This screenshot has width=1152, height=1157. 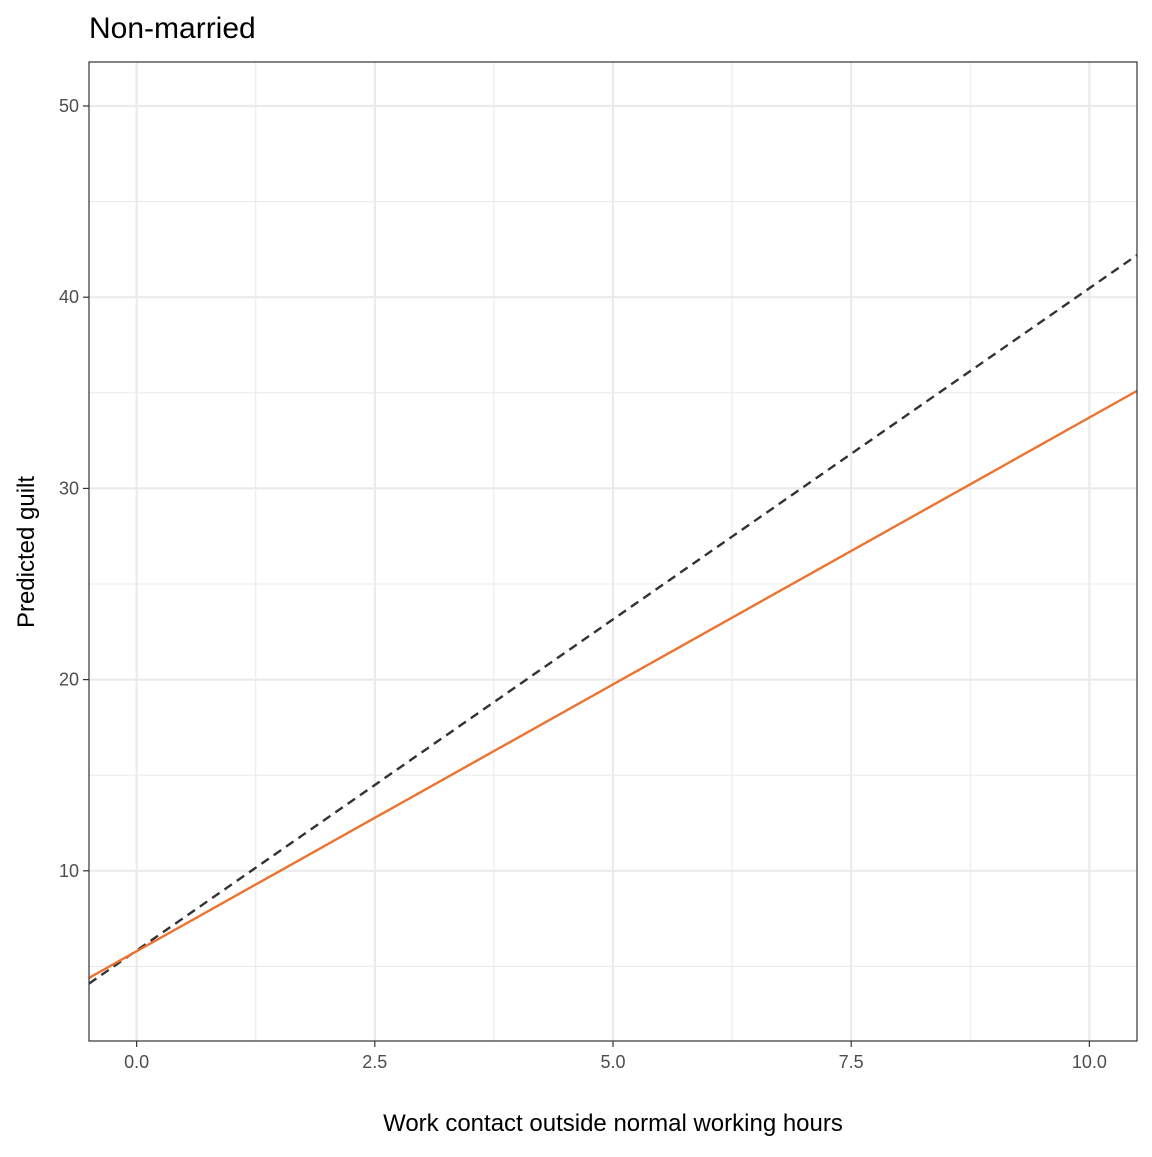 What do you see at coordinates (1089, 1062) in the screenshot?
I see `x-tick-label: 10.0` at bounding box center [1089, 1062].